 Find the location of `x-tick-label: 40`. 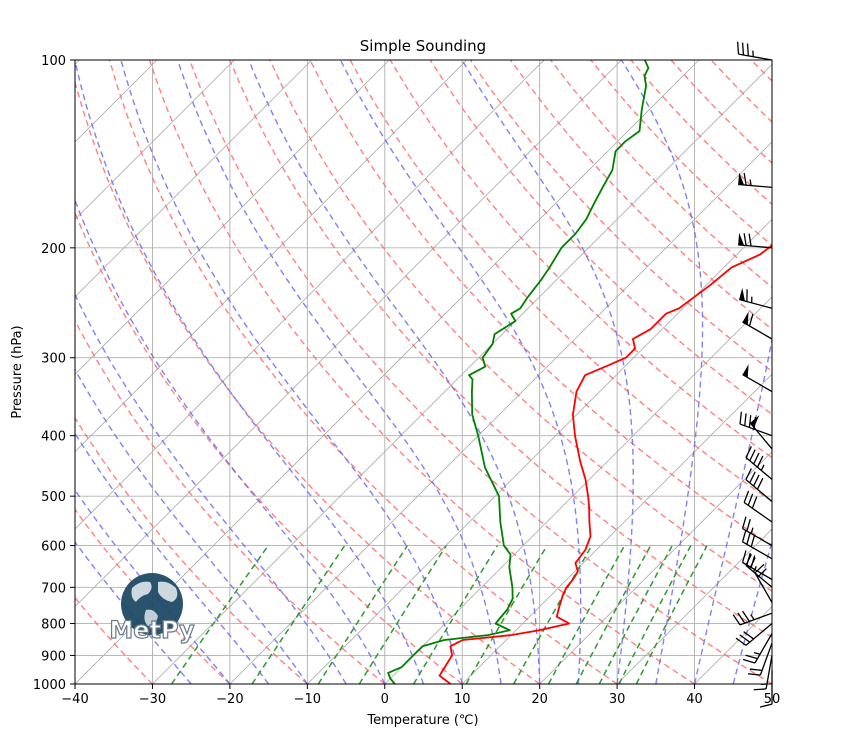

x-tick-label: 40 is located at coordinates (694, 699).